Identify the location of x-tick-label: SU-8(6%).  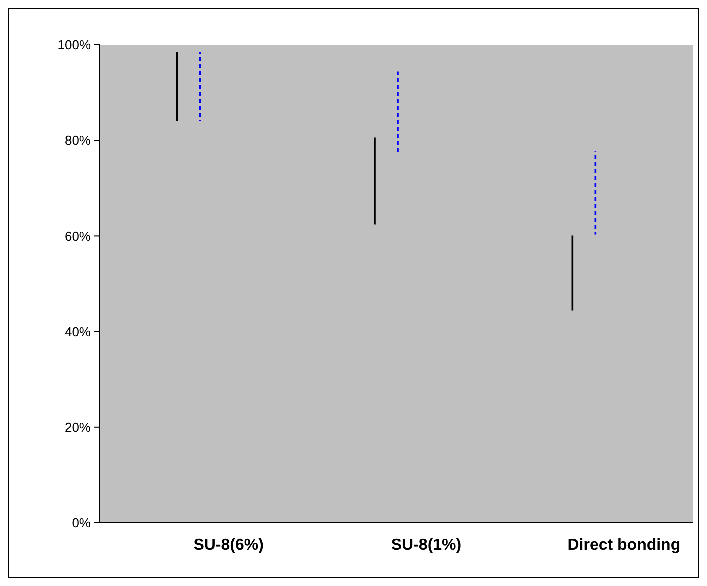
(229, 545).